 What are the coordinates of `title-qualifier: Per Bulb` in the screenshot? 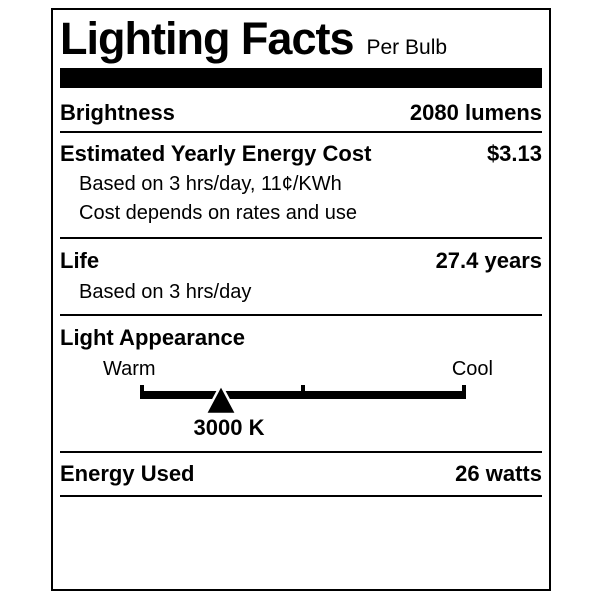 It's located at (407, 47).